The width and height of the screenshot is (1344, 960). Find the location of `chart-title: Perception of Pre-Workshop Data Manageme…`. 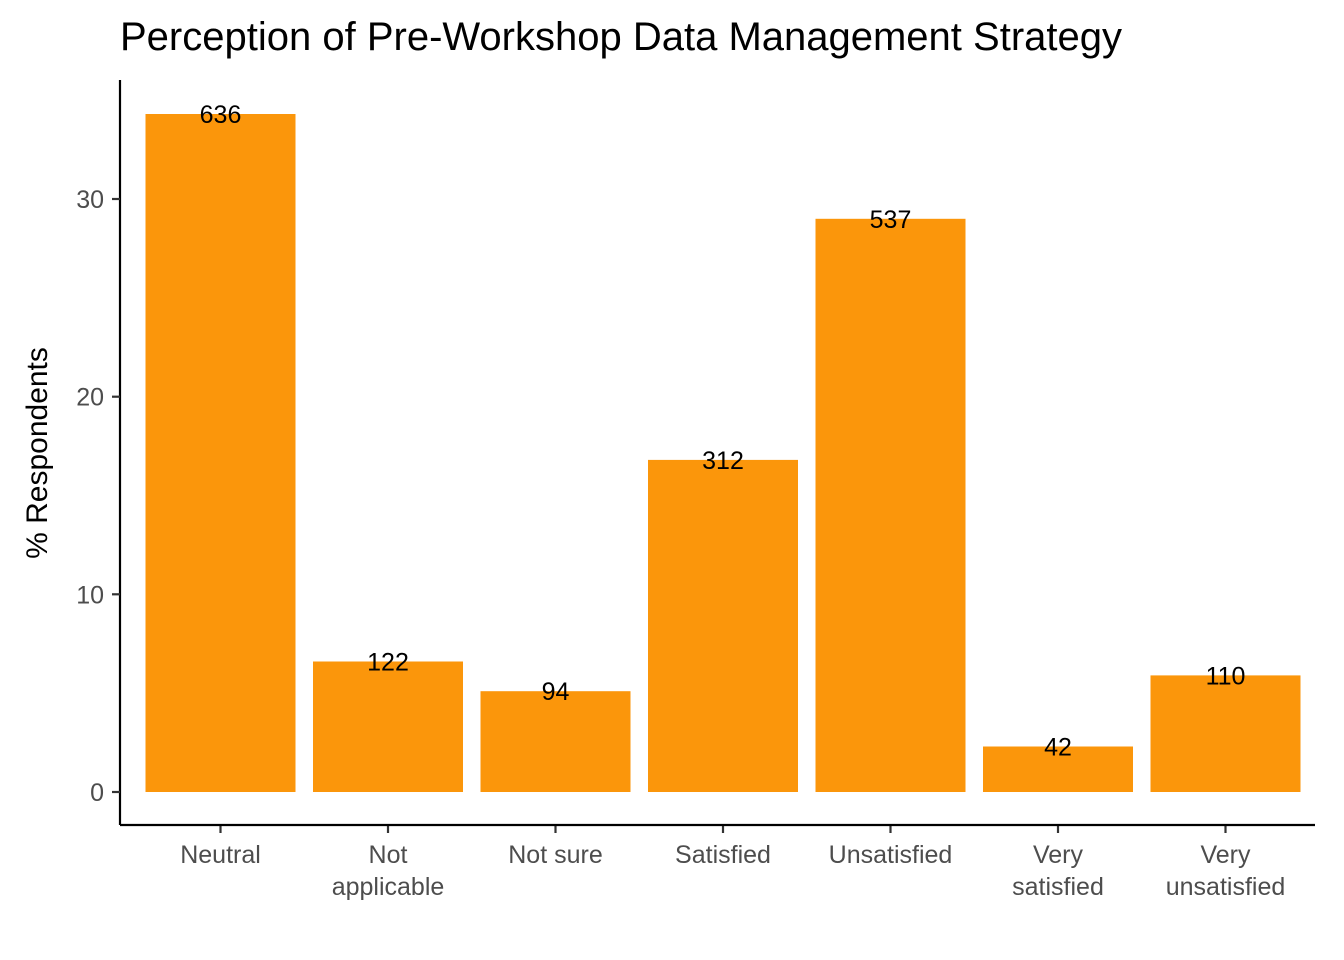

chart-title: Perception of Pre-Workshop Data Manageme… is located at coordinates (621, 37).